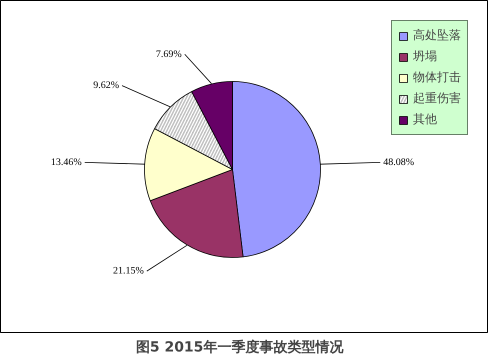 The image size is (490, 361). I want to click on text: 图5 2015年一季度事故类型情况, so click(240, 347).